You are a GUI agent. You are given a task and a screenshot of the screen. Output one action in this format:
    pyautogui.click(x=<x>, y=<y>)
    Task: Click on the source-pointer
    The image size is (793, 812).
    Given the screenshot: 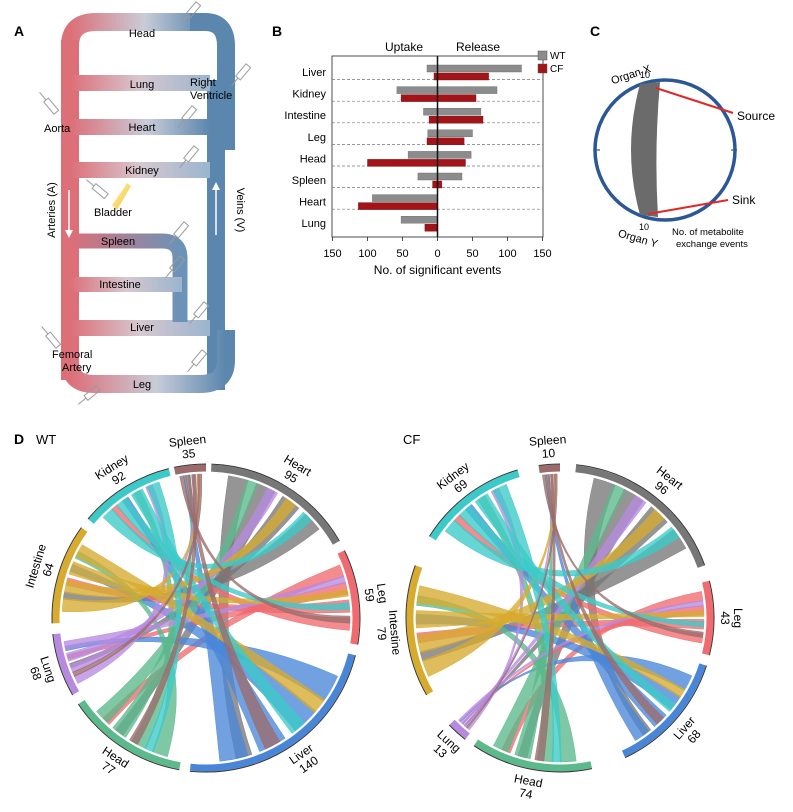 What is the action you would take?
    pyautogui.click(x=694, y=100)
    